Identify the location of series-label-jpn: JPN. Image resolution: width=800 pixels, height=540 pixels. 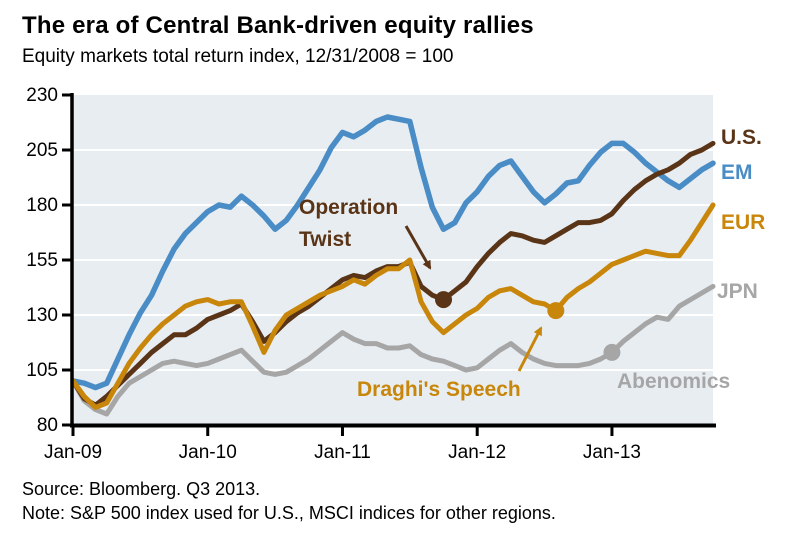
(737, 291).